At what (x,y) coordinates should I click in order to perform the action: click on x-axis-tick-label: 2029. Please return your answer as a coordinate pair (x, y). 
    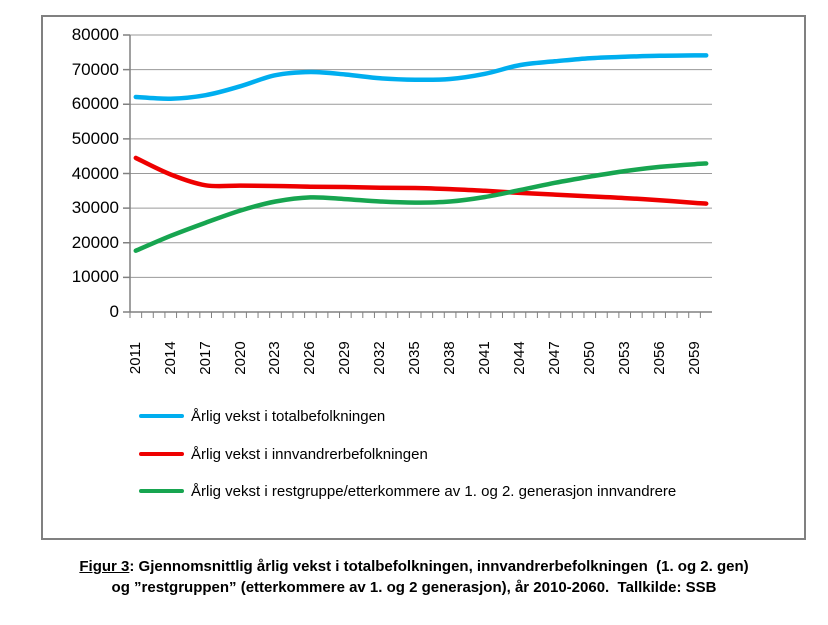
    Looking at the image, I should click on (345, 358).